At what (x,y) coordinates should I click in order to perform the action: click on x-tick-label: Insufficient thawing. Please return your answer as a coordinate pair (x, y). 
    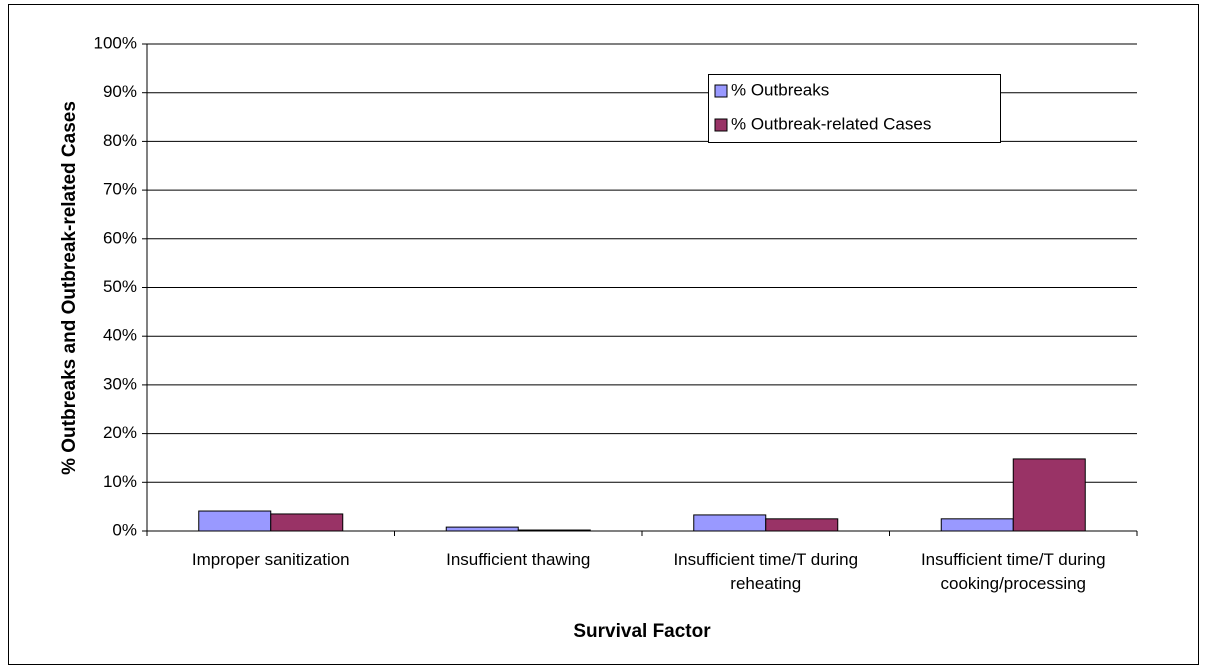
    Looking at the image, I should click on (518, 559).